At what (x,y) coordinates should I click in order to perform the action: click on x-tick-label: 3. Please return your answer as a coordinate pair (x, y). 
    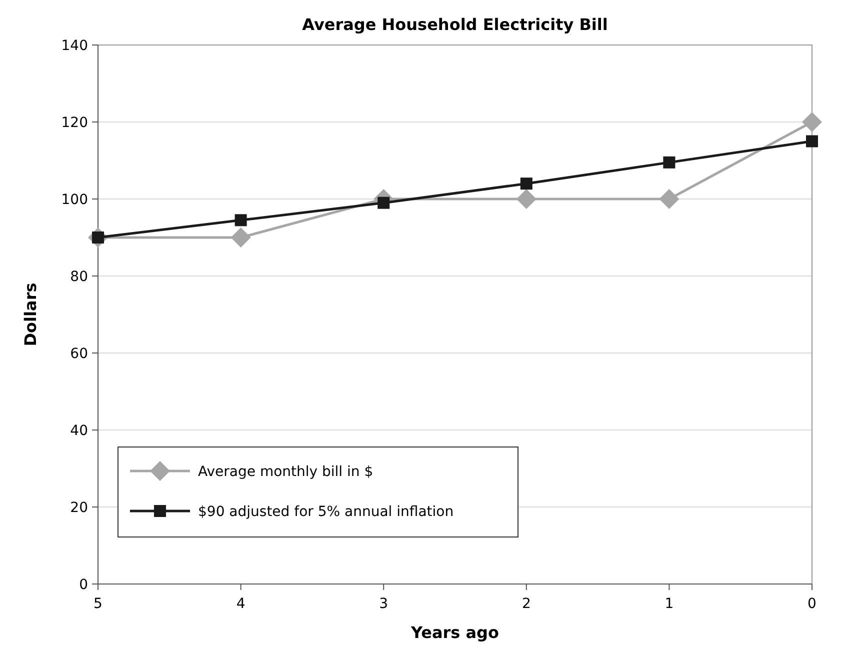
    Looking at the image, I should click on (383, 604).